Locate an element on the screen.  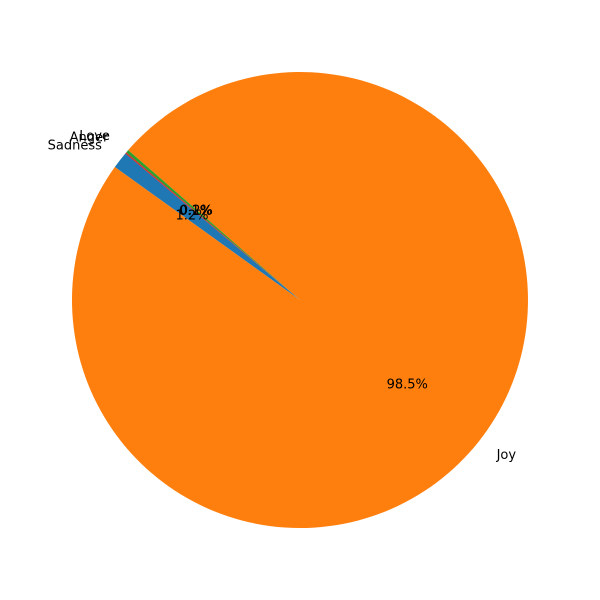
slice-label-anger: Anger is located at coordinates (89, 138).